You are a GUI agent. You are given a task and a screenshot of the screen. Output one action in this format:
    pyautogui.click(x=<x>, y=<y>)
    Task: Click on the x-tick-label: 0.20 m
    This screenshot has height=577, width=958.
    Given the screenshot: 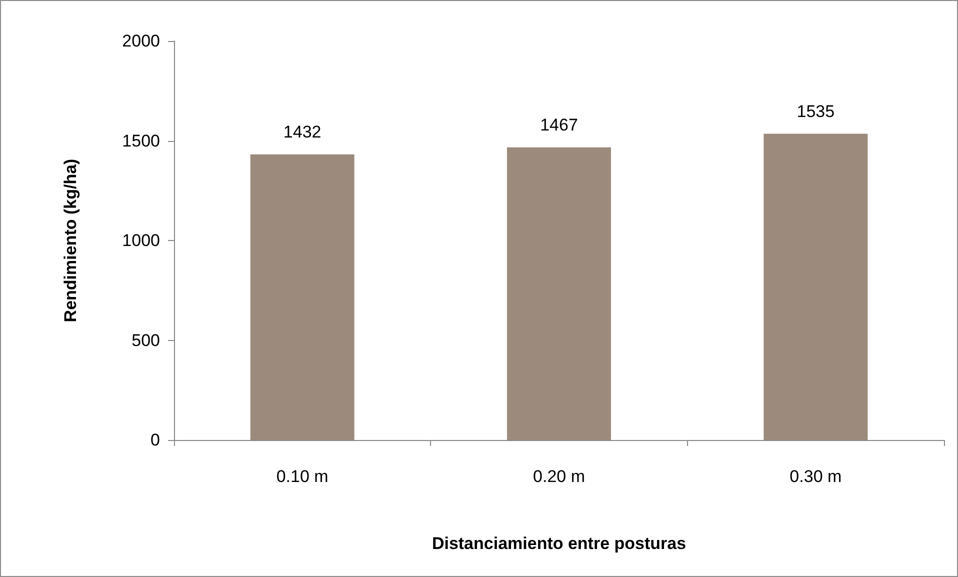 What is the action you would take?
    pyautogui.click(x=559, y=476)
    